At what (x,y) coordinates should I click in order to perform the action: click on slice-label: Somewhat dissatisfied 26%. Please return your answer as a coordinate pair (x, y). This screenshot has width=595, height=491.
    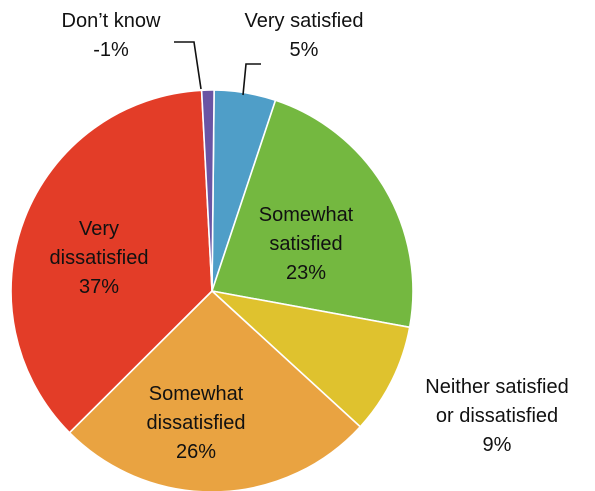
    Looking at the image, I should click on (196, 423).